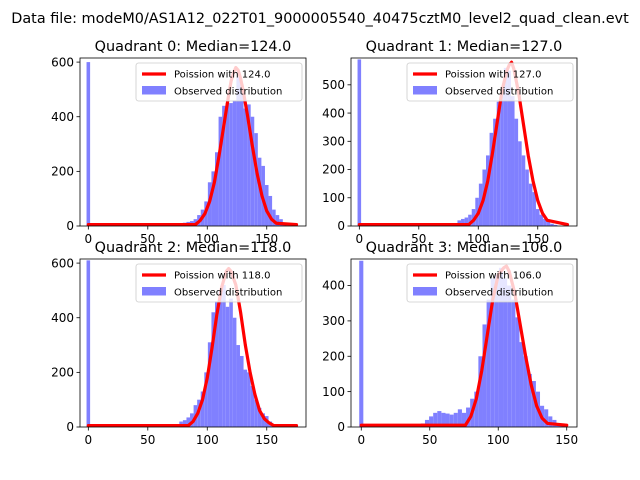 The height and width of the screenshot is (480, 640). Describe the element at coordinates (193, 248) in the screenshot. I see `subplot-title: Quadrant 2: Median=118.0` at that location.